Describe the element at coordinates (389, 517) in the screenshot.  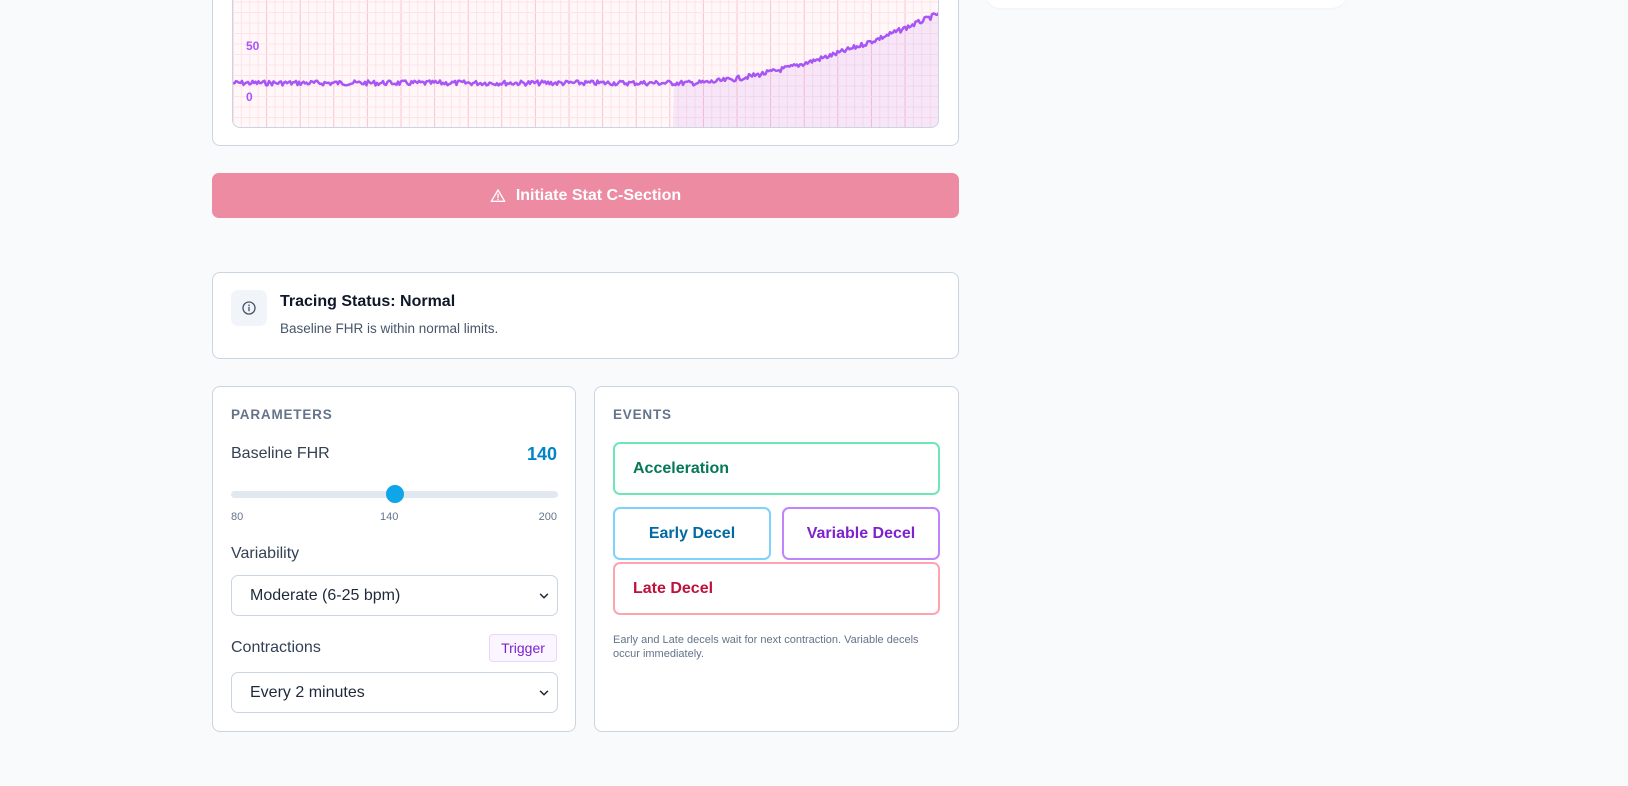
I see `slider-tick-mid: 140` at that location.